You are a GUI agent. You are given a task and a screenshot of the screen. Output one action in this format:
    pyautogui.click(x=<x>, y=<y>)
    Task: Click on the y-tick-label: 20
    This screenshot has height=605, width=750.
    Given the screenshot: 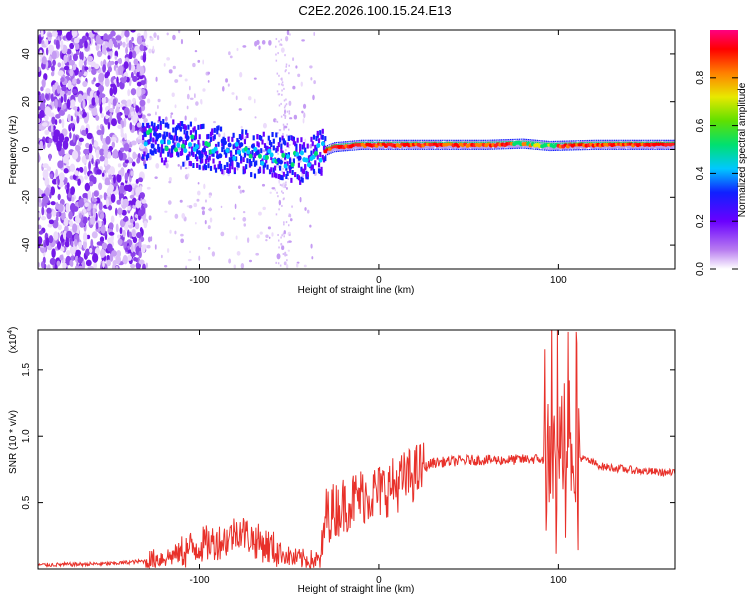 What is the action you would take?
    pyautogui.click(x=26, y=102)
    